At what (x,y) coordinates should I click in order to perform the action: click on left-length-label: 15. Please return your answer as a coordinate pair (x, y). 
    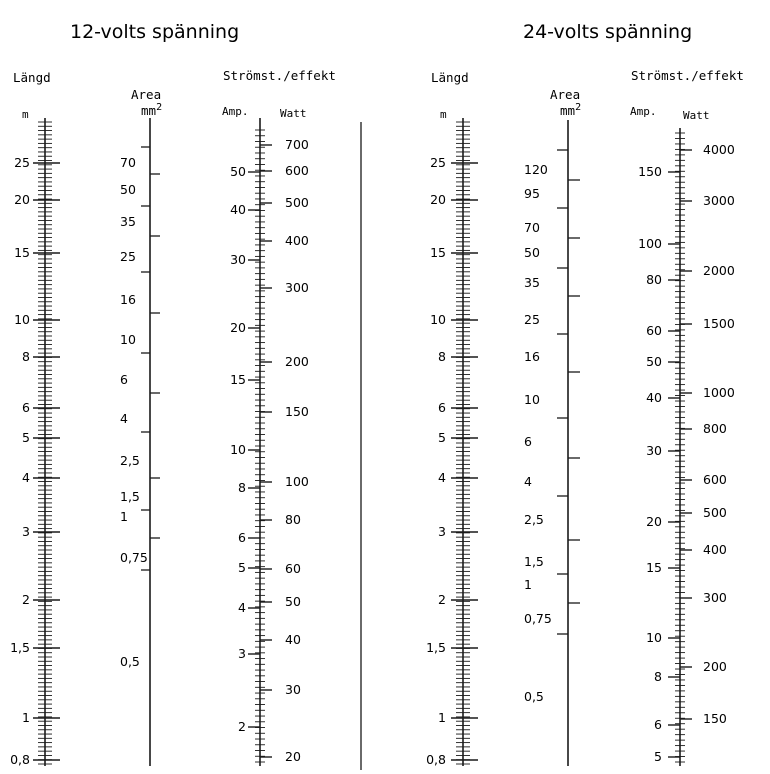
    Looking at the image, I should click on (22, 252).